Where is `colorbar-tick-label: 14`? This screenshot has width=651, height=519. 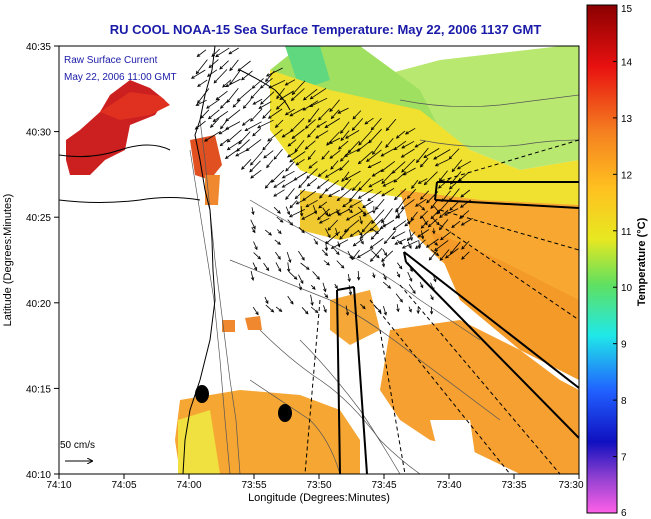 colorbar-tick-label: 14 is located at coordinates (627, 62).